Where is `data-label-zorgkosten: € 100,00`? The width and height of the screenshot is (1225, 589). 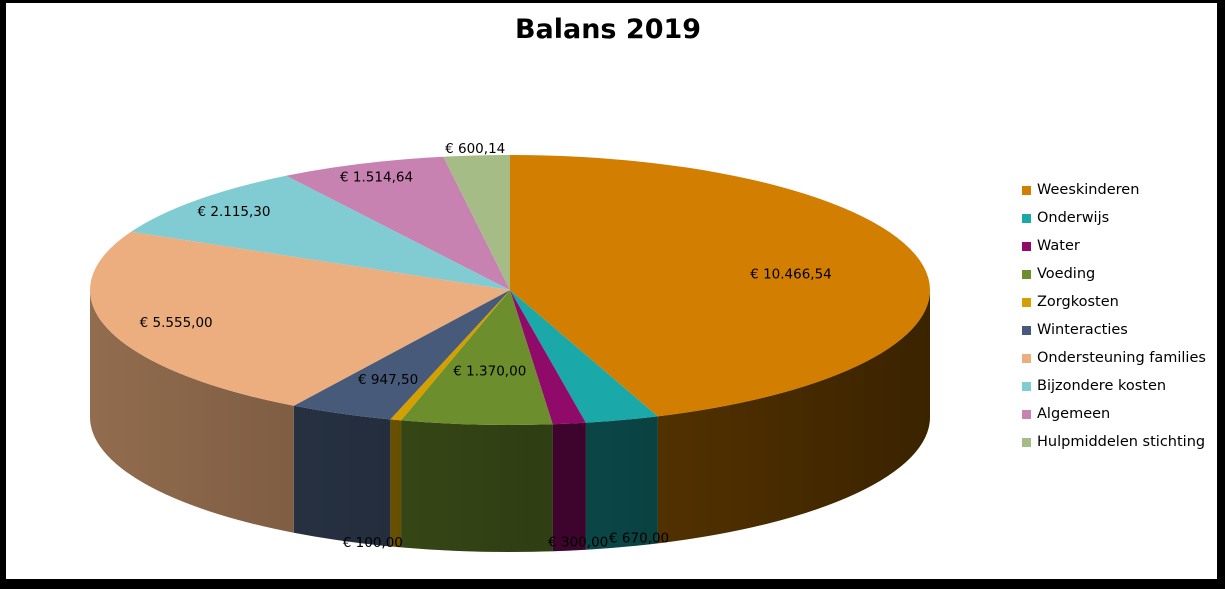
data-label-zorgkosten: € 100,00 is located at coordinates (373, 543).